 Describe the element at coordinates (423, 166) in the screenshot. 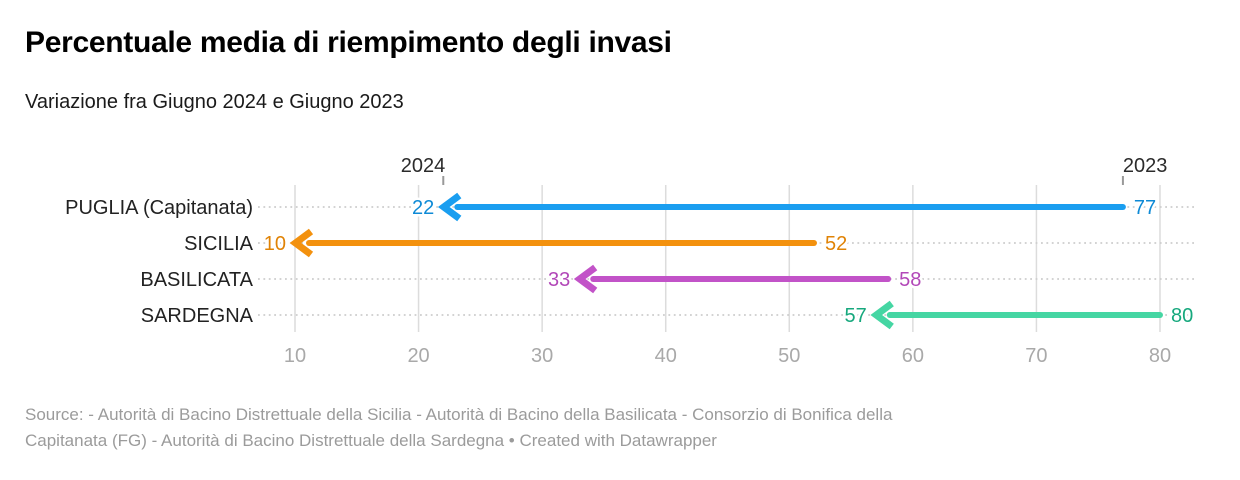

I see `year-label-end: 2024` at that location.